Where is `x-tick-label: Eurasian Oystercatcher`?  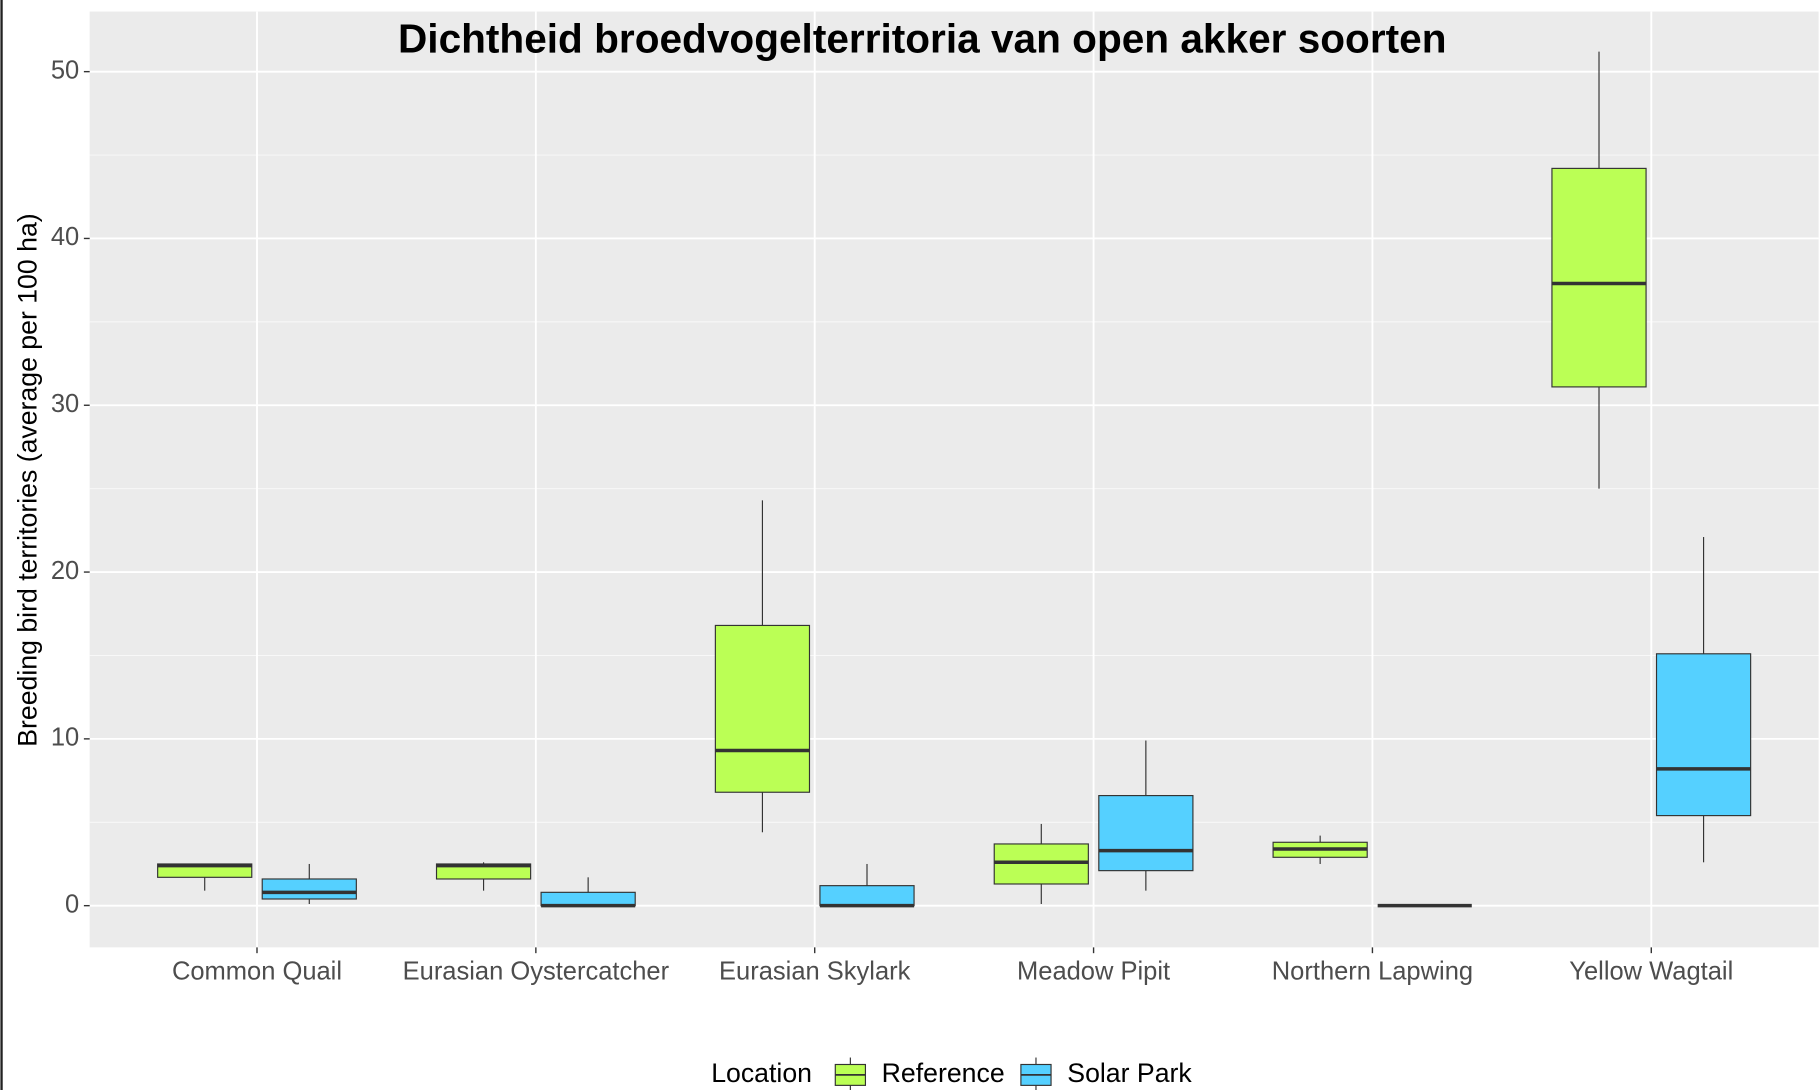
x-tick-label: Eurasian Oystercatcher is located at coordinates (536, 972).